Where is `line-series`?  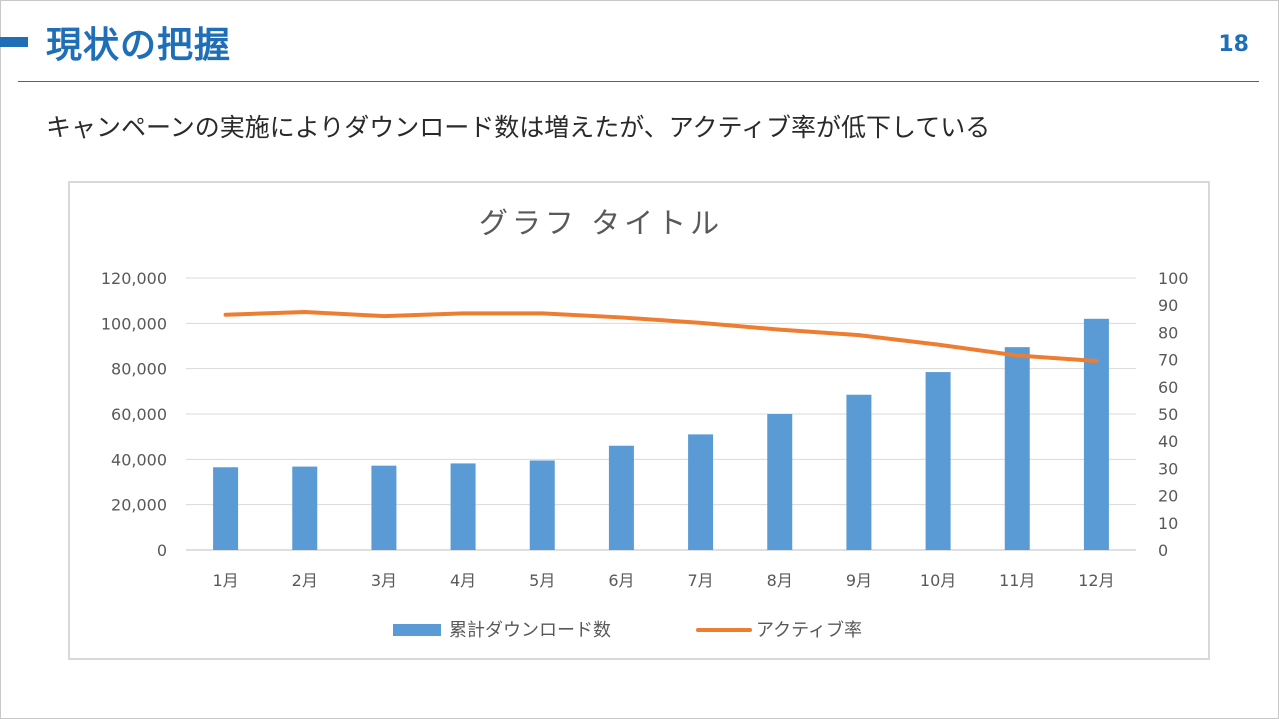
line-series is located at coordinates (661, 336).